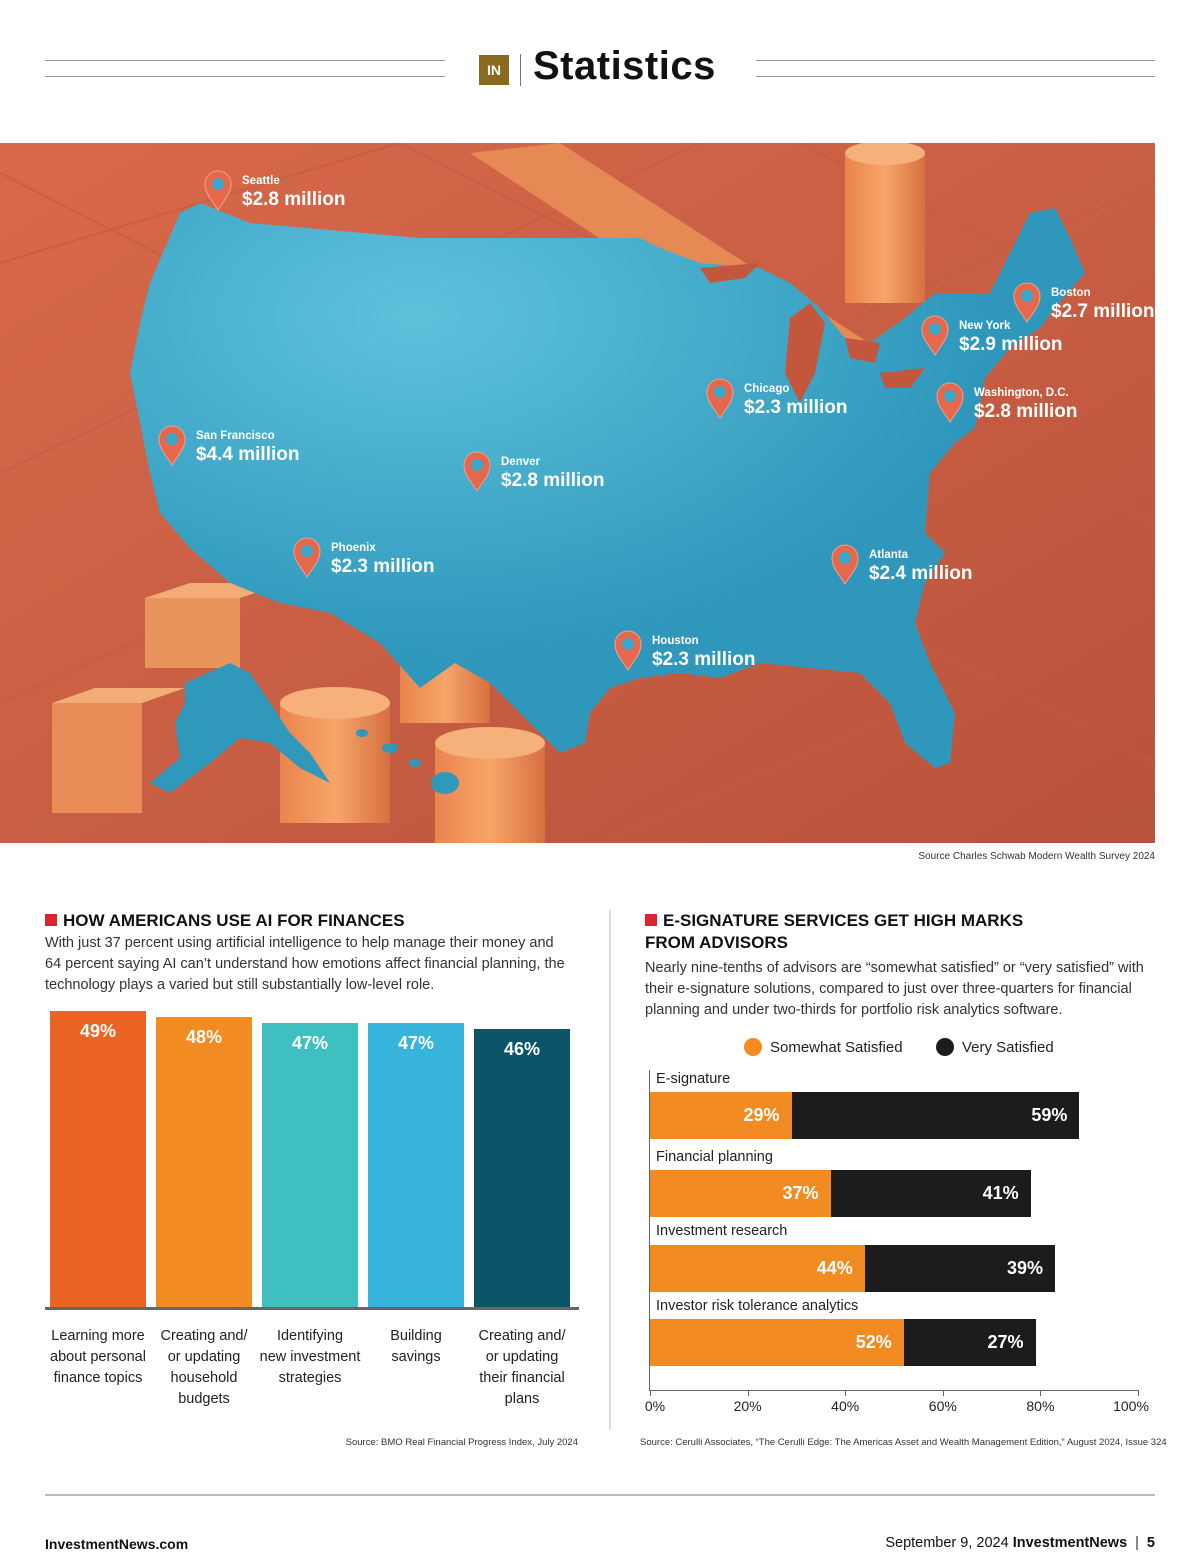  Describe the element at coordinates (945, 1047) in the screenshot. I see `legend-black-dot` at that location.